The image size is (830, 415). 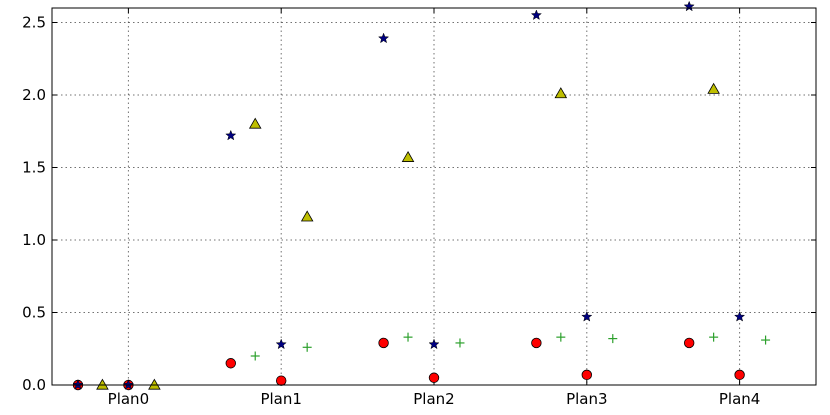 What do you see at coordinates (34, 313) in the screenshot?
I see `y-tick-label: 0.5` at bounding box center [34, 313].